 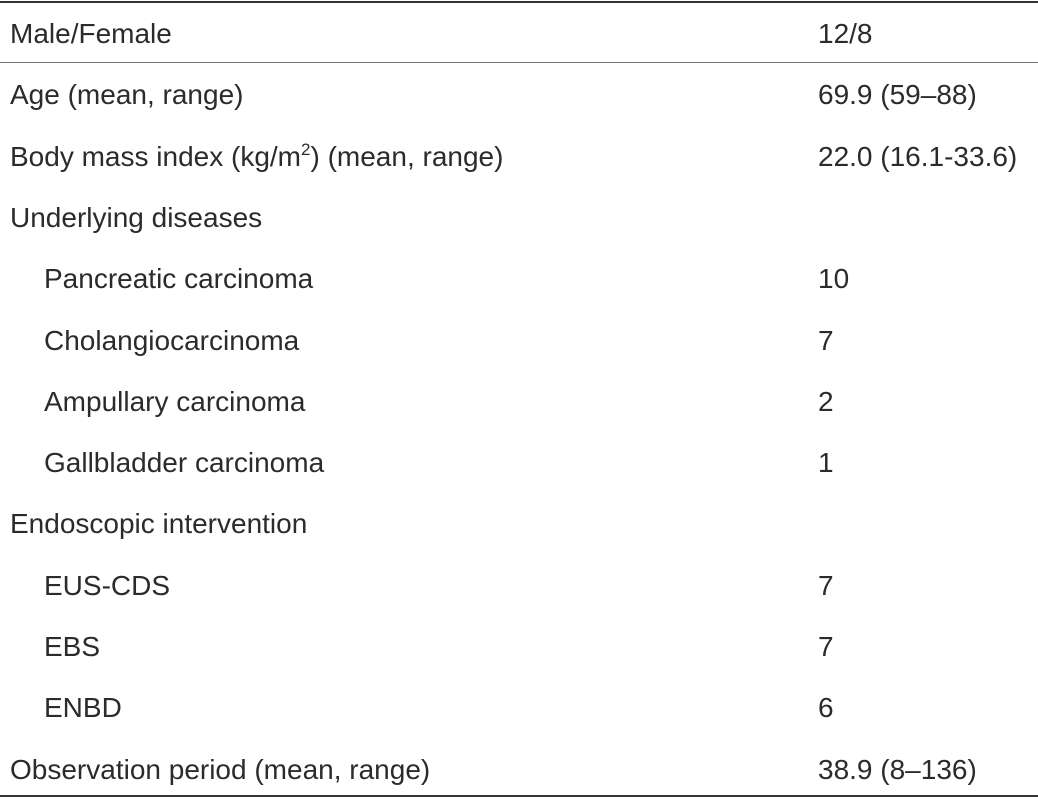 I want to click on row-value: 12/8, so click(x=845, y=33).